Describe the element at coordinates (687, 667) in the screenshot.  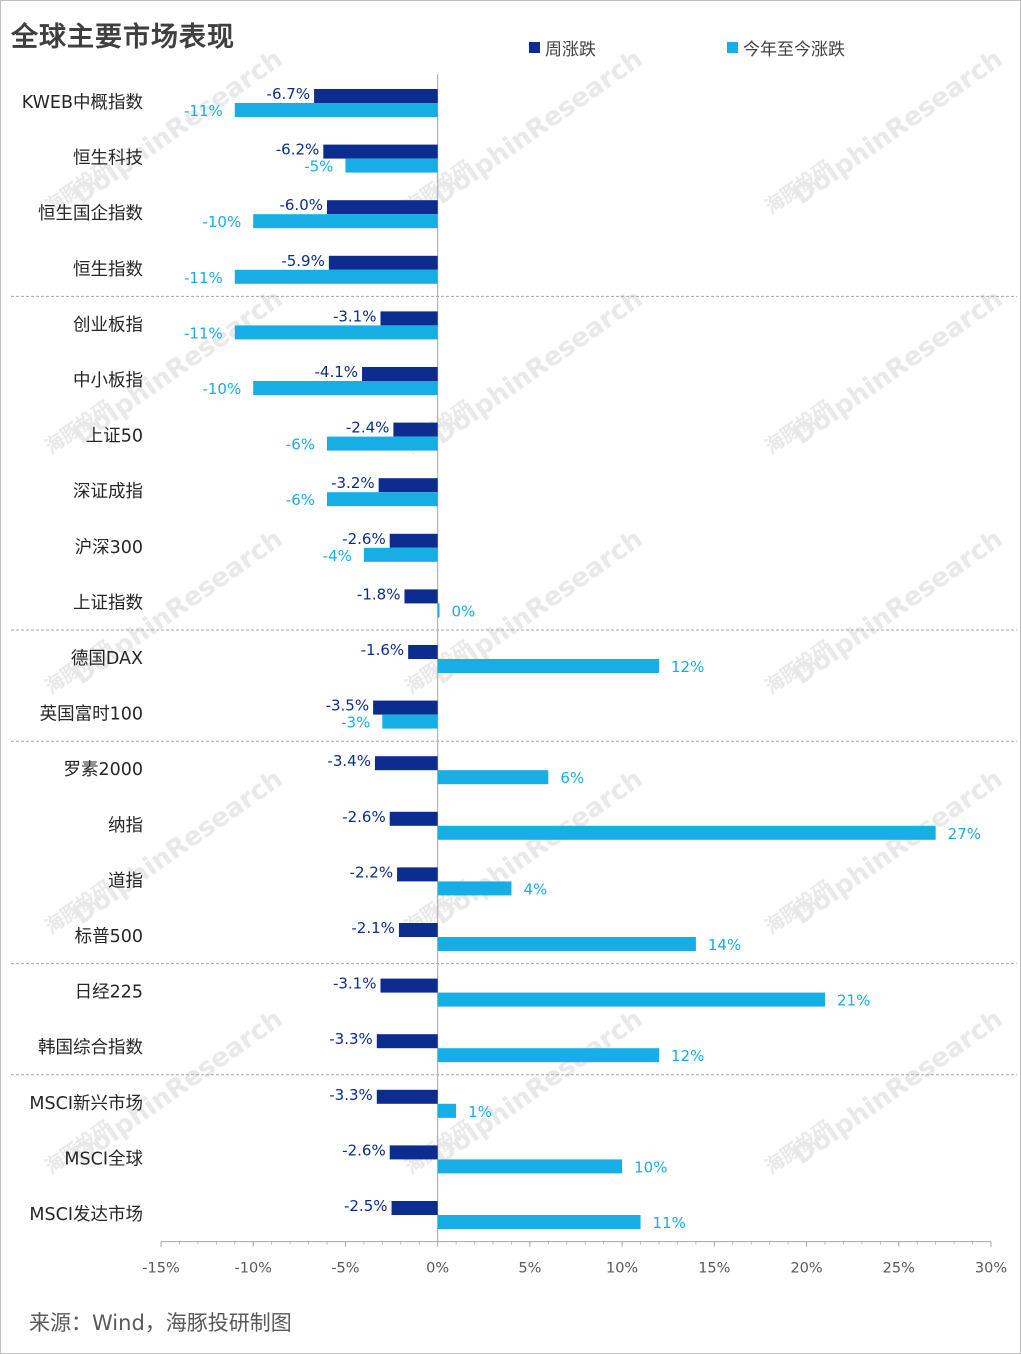
I see `data-label-ytd: 12%` at that location.